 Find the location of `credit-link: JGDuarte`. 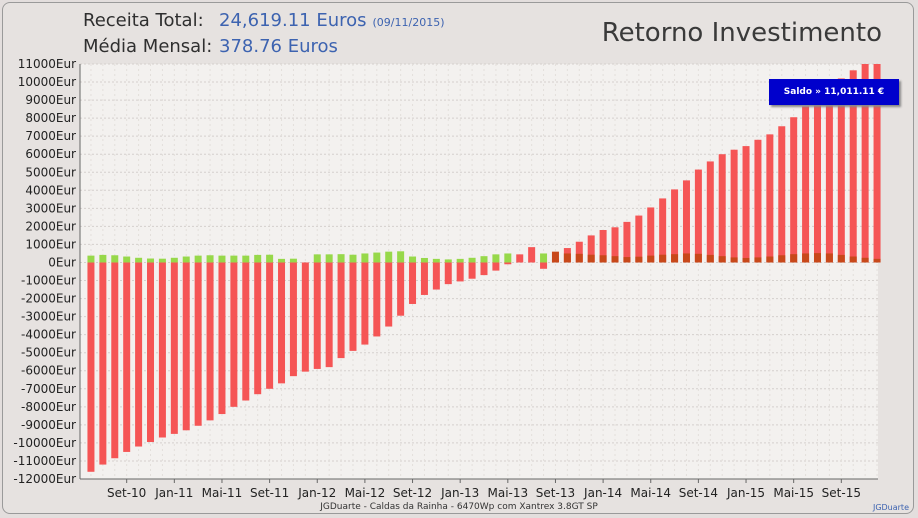

credit-link: JGDuarte is located at coordinates (890, 507).